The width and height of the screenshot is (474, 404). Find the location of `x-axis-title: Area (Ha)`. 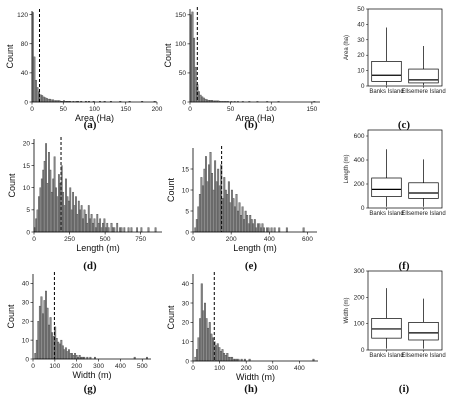

x-axis-title: Area (Ha) is located at coordinates (254, 118).